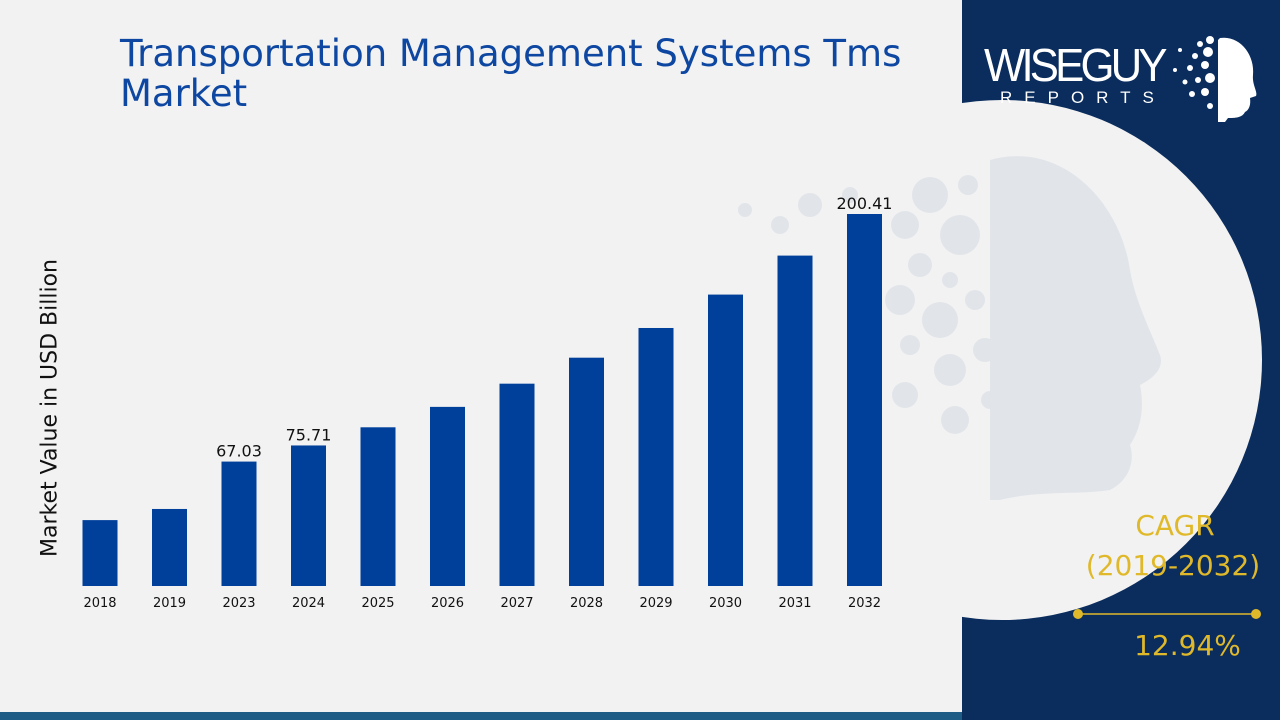 This screenshot has height=720, width=1280. I want to click on bar-2027, so click(517, 484).